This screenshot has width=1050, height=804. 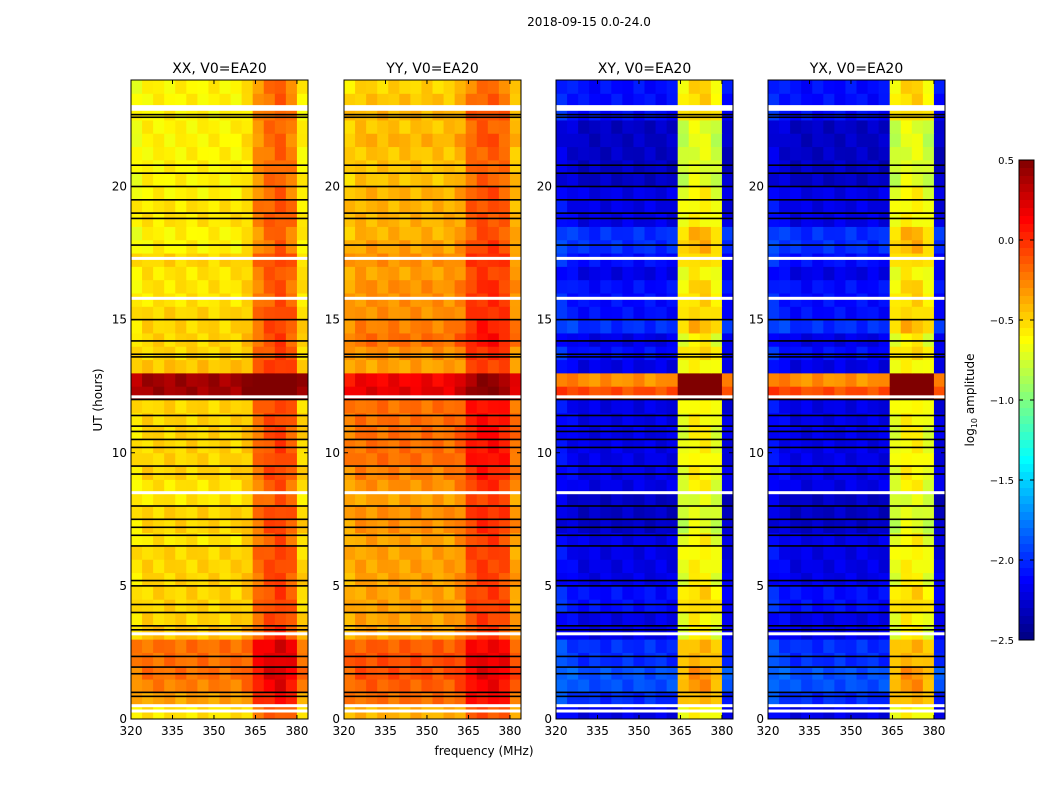 I want to click on y-tick-label: 20, so click(x=332, y=187).